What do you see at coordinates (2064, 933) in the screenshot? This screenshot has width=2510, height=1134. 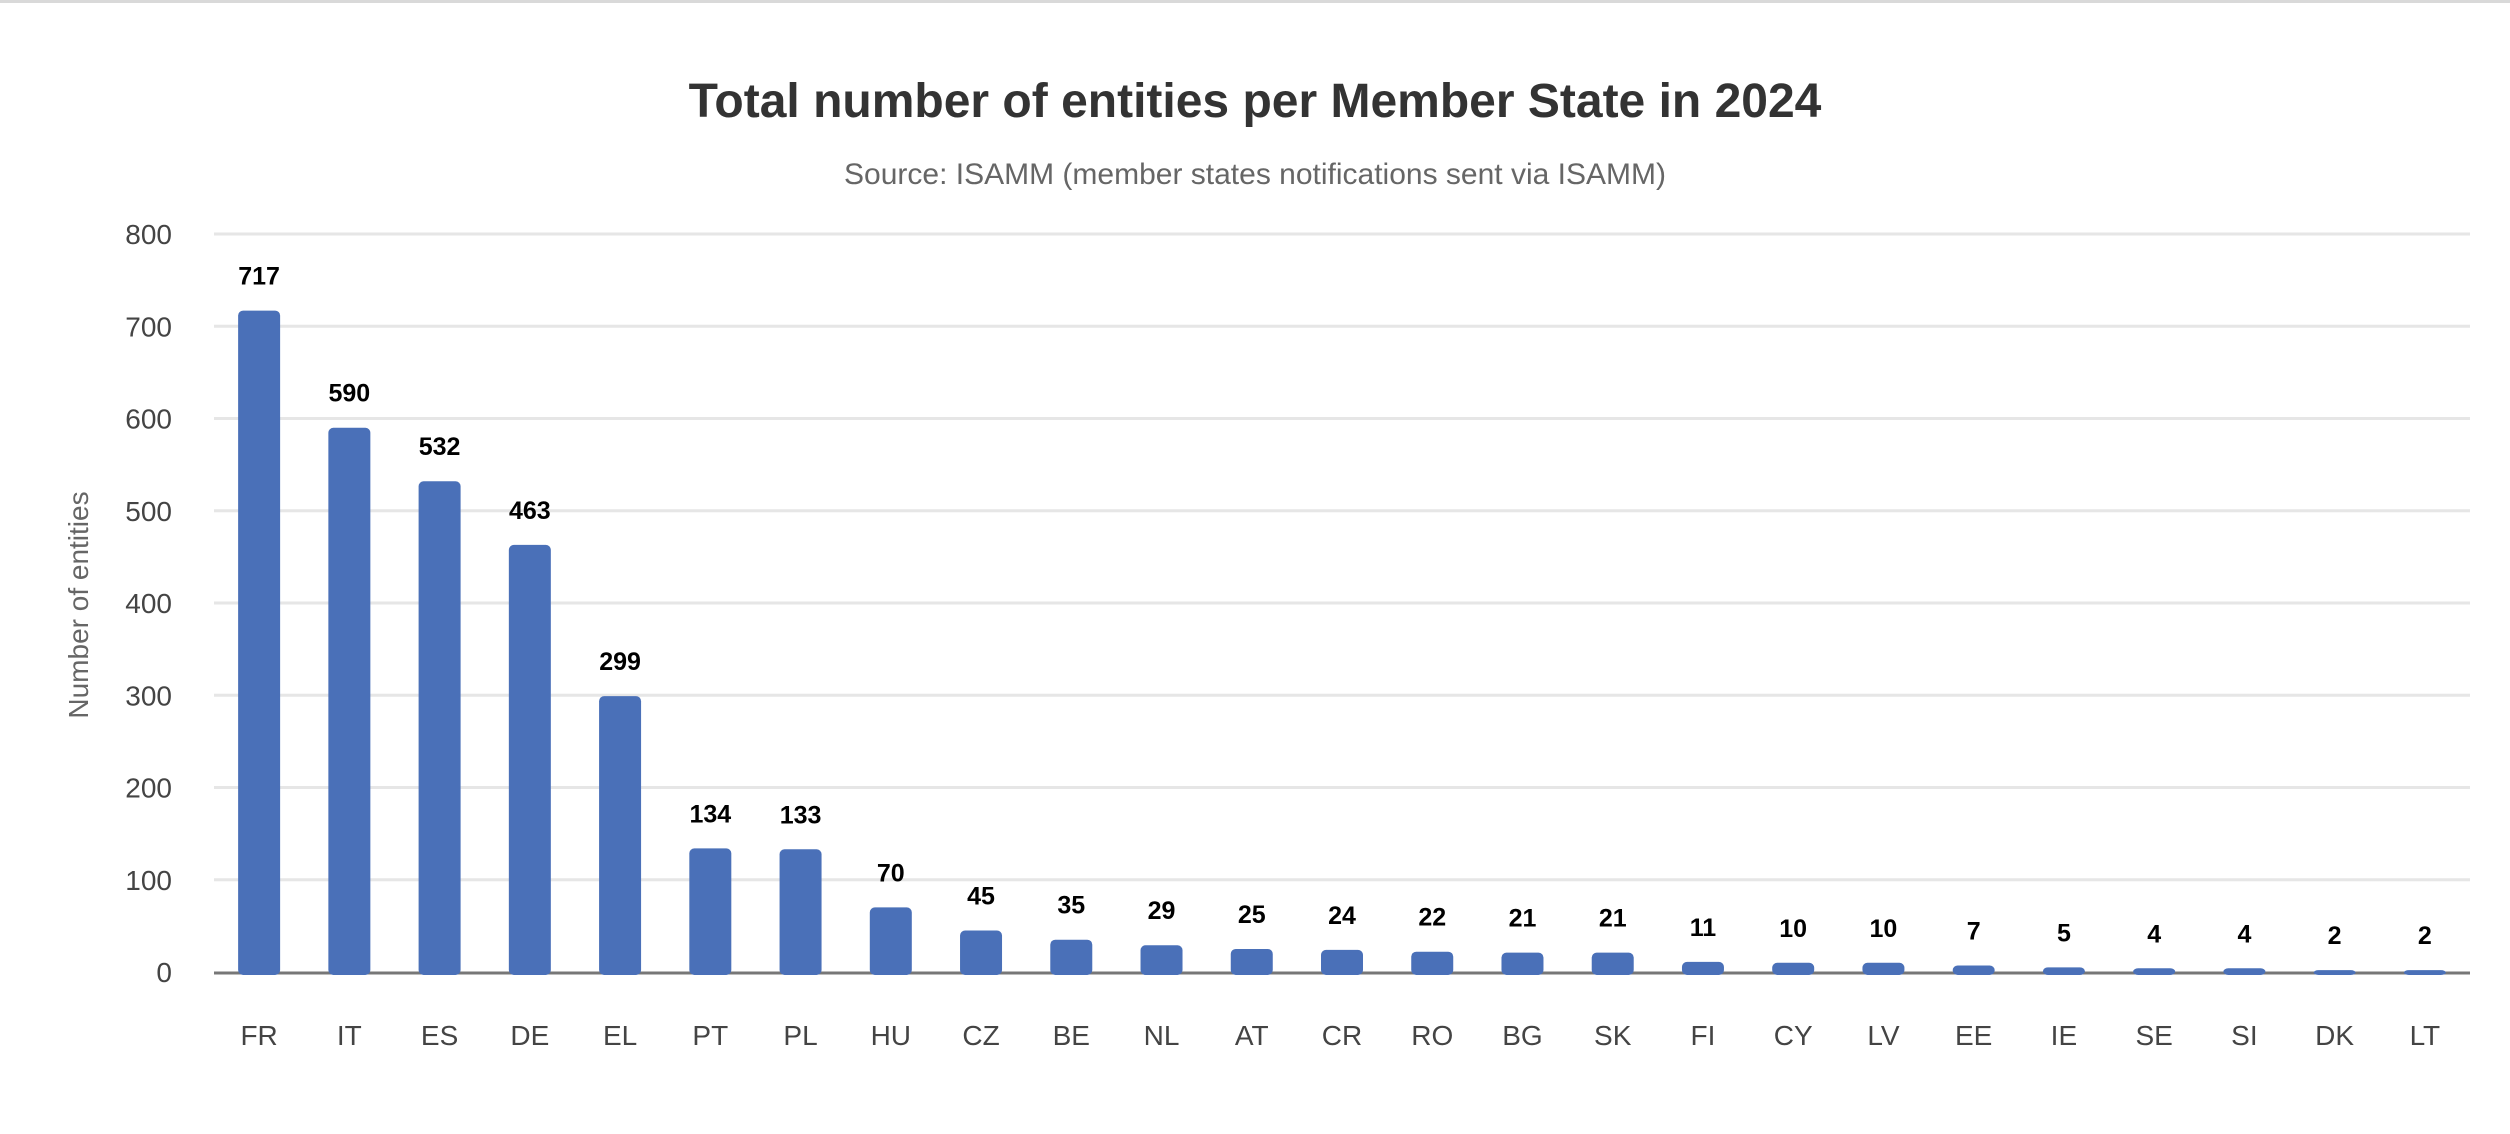 I see `data-label: 5` at bounding box center [2064, 933].